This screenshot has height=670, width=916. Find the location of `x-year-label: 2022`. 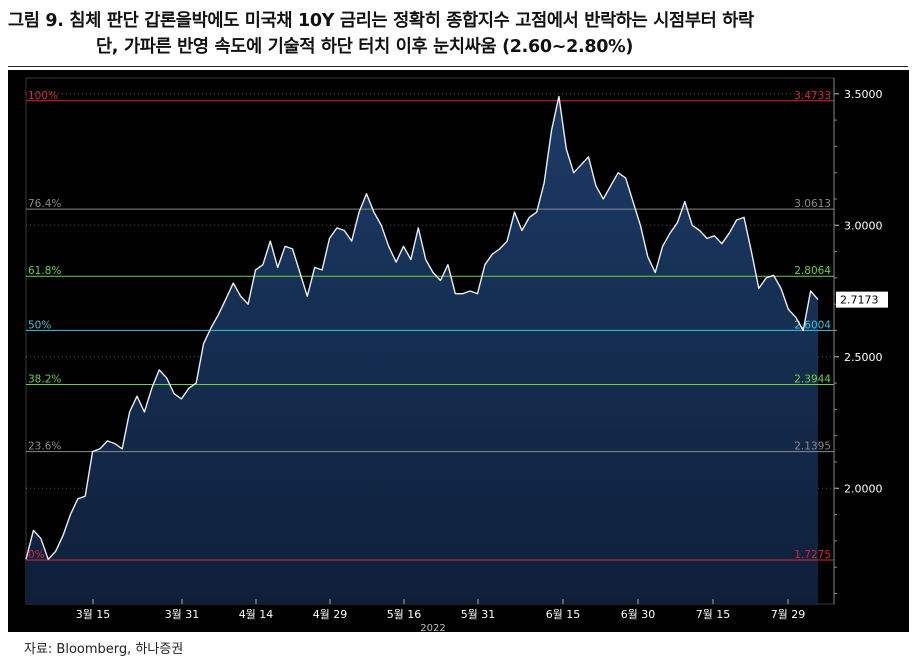

x-year-label: 2022 is located at coordinates (432, 627).